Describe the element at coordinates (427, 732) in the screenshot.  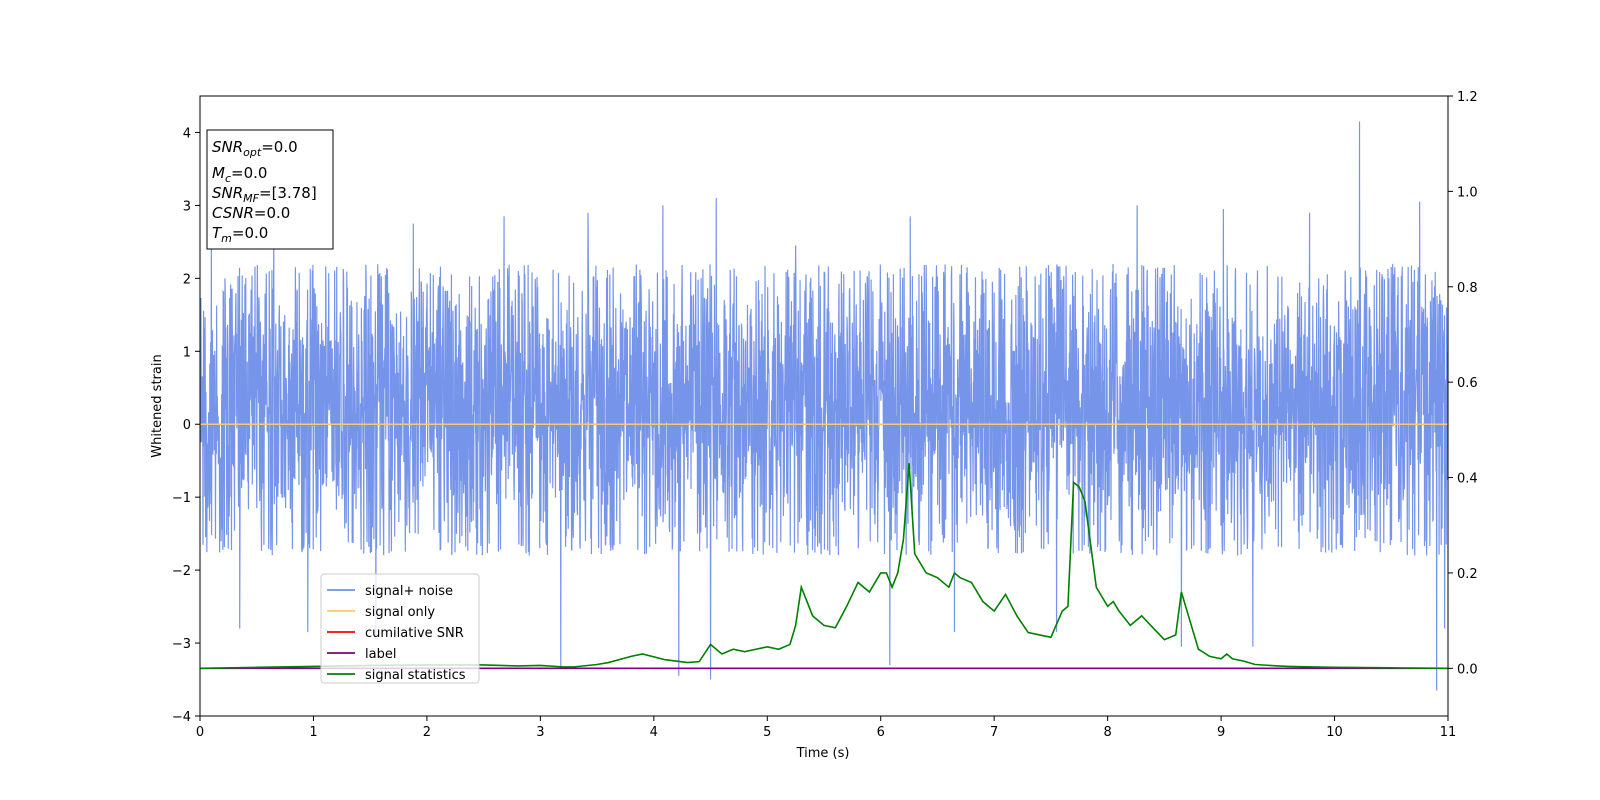
I see `x-tick-label: 2` at that location.